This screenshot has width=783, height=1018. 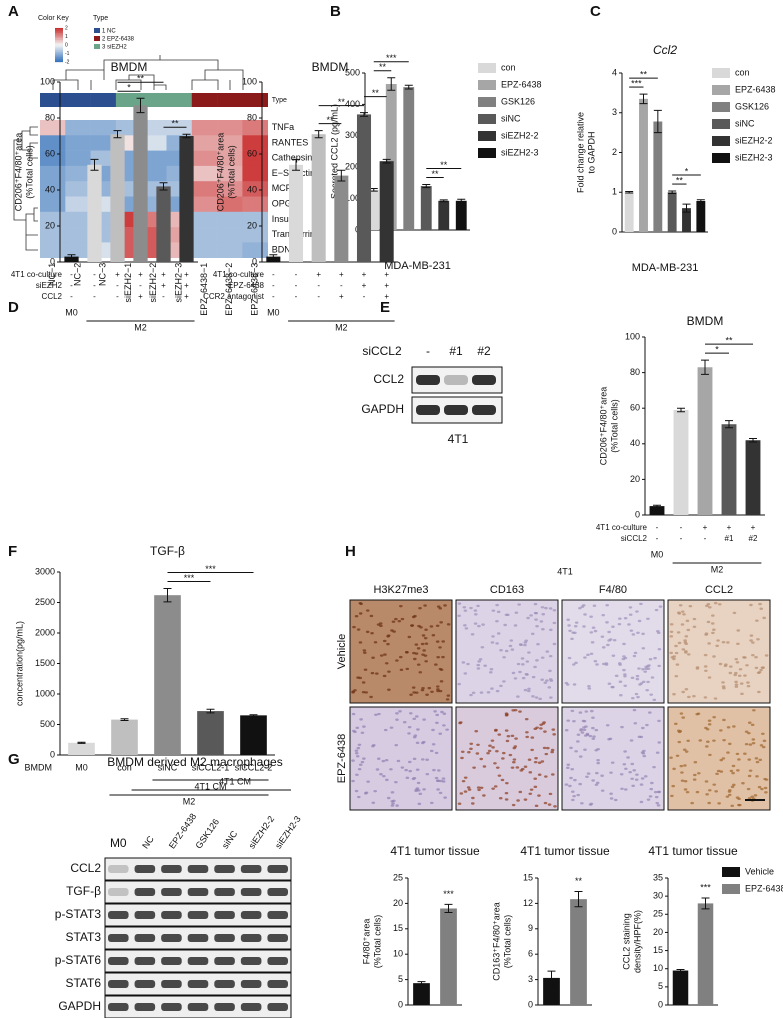 I want to click on type-cell, so click(x=255, y=100).